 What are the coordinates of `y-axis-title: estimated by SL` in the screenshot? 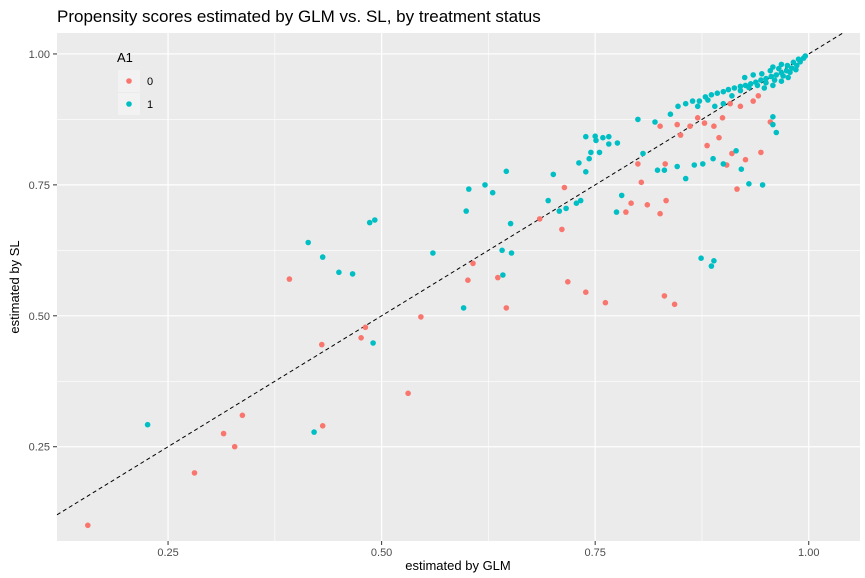 It's located at (14, 286).